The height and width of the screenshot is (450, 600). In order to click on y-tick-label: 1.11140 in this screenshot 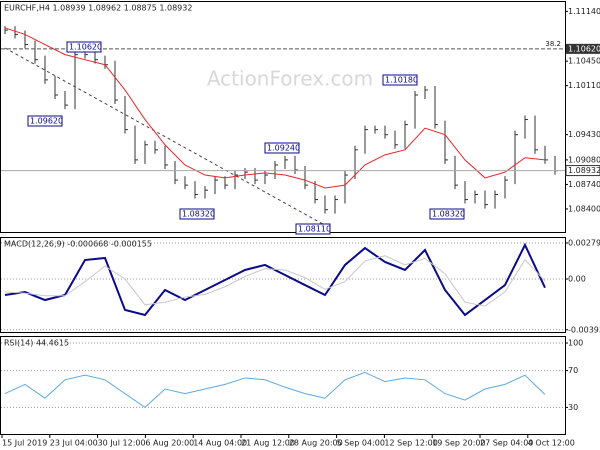, I will do `click(584, 11)`.